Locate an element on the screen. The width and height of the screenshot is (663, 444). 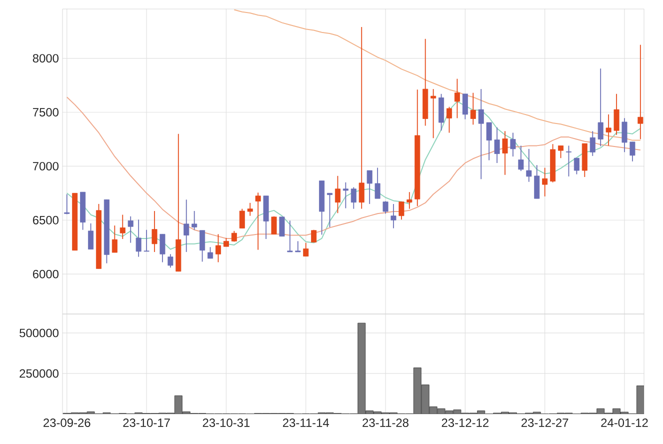
x-tick-label: 23-09-26 is located at coordinates (67, 422).